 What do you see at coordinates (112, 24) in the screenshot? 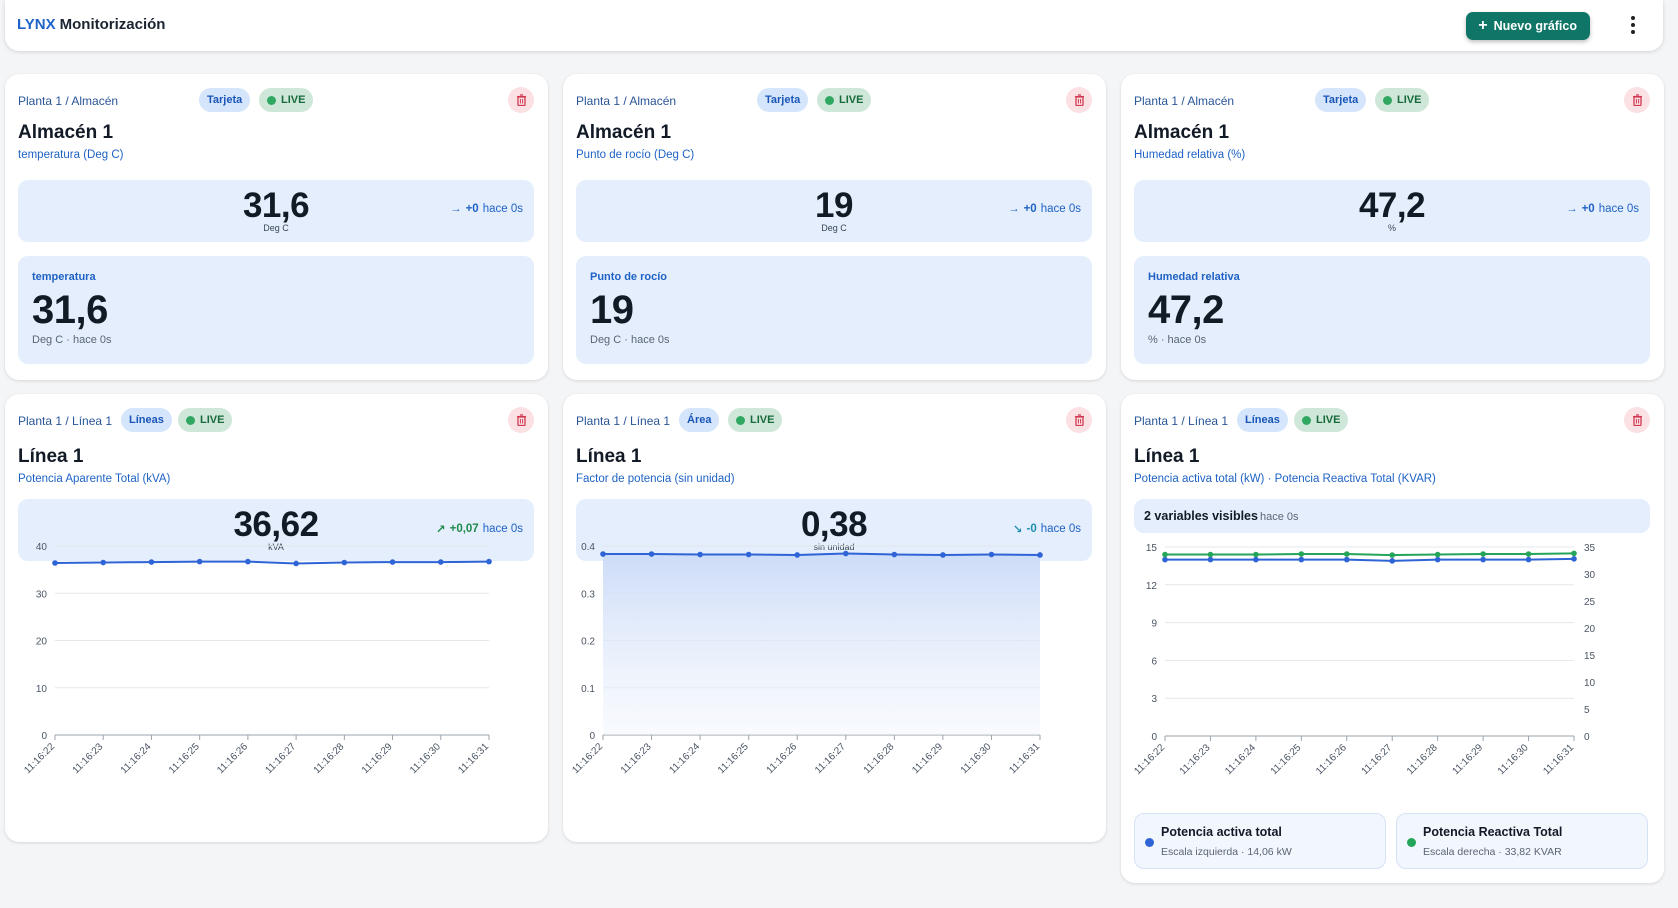
I see `page-title: Monitorización` at bounding box center [112, 24].